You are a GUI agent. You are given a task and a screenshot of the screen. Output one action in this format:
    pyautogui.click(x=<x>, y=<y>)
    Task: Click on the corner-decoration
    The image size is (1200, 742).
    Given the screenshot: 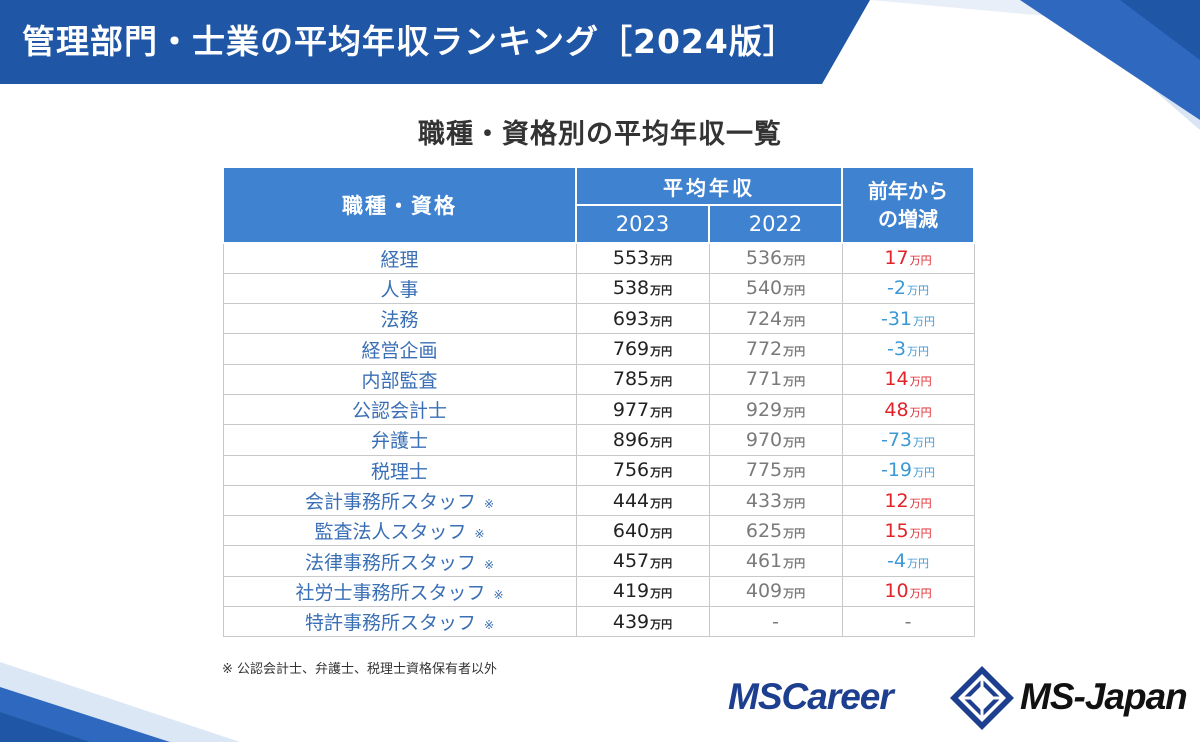 What is the action you would take?
    pyautogui.click(x=120, y=702)
    